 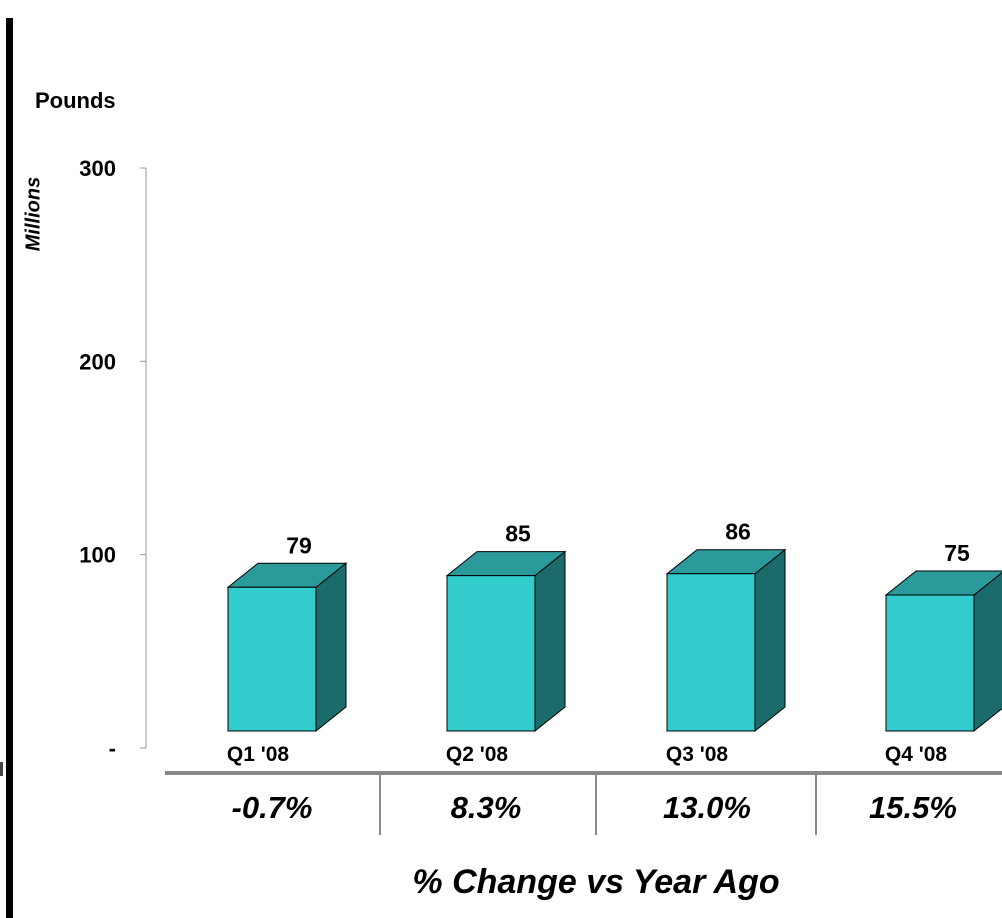 What do you see at coordinates (957, 553) in the screenshot?
I see `data-label: 75` at bounding box center [957, 553].